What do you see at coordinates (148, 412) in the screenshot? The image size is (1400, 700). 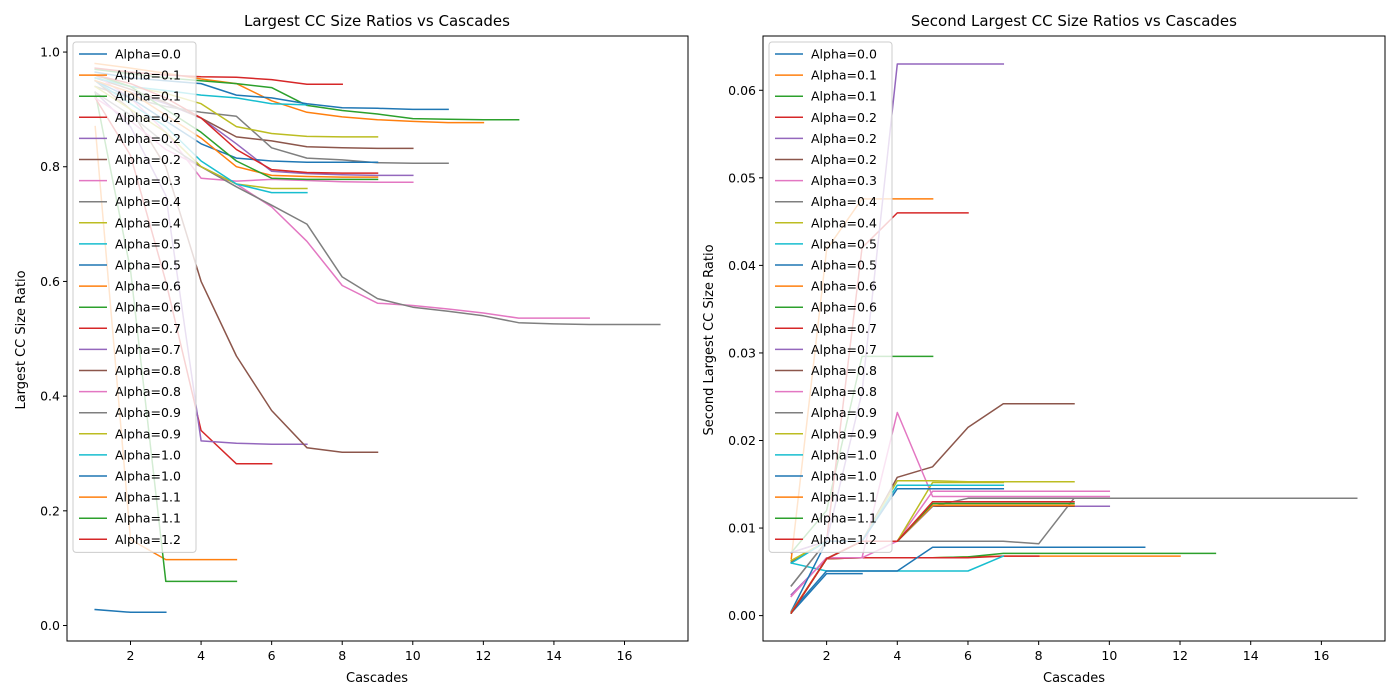 I see `legend-label: Alpha=0.9` at bounding box center [148, 412].